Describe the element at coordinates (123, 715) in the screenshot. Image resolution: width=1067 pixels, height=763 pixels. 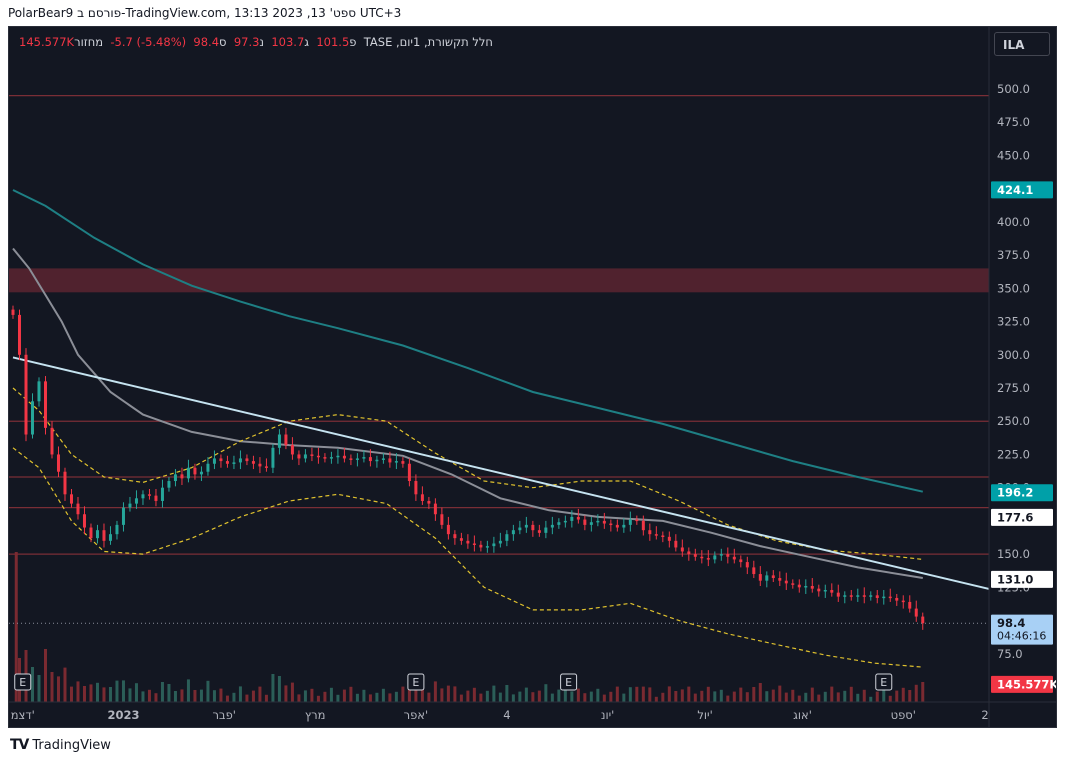
I see `x-tick-label: 2023` at that location.